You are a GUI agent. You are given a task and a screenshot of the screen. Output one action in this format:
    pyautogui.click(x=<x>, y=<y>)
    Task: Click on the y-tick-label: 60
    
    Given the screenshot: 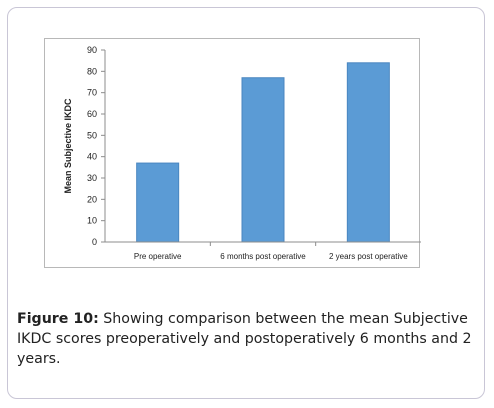 What is the action you would take?
    pyautogui.click(x=92, y=114)
    